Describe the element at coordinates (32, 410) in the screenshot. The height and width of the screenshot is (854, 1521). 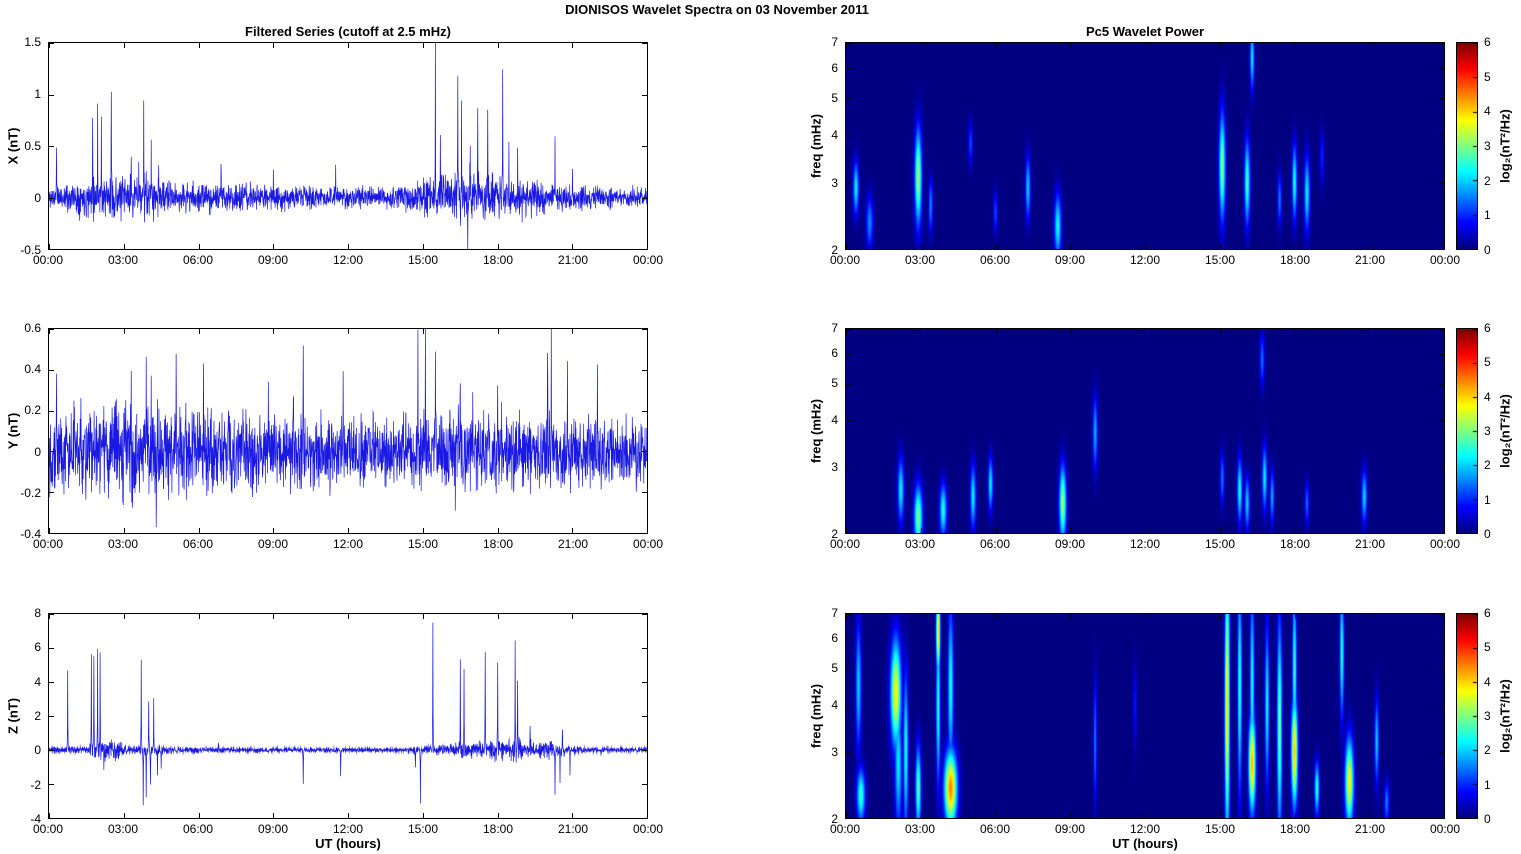
I see `y-tick-label: 0.2` at that location.